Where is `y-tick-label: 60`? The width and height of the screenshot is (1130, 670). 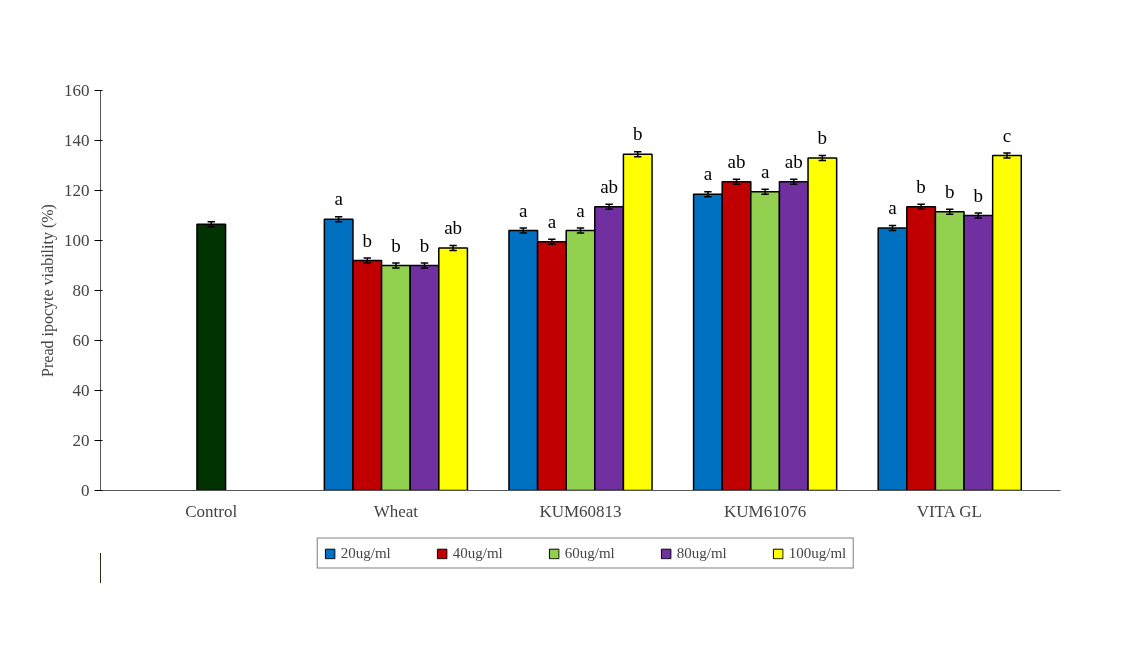
y-tick-label: 60 is located at coordinates (81, 340).